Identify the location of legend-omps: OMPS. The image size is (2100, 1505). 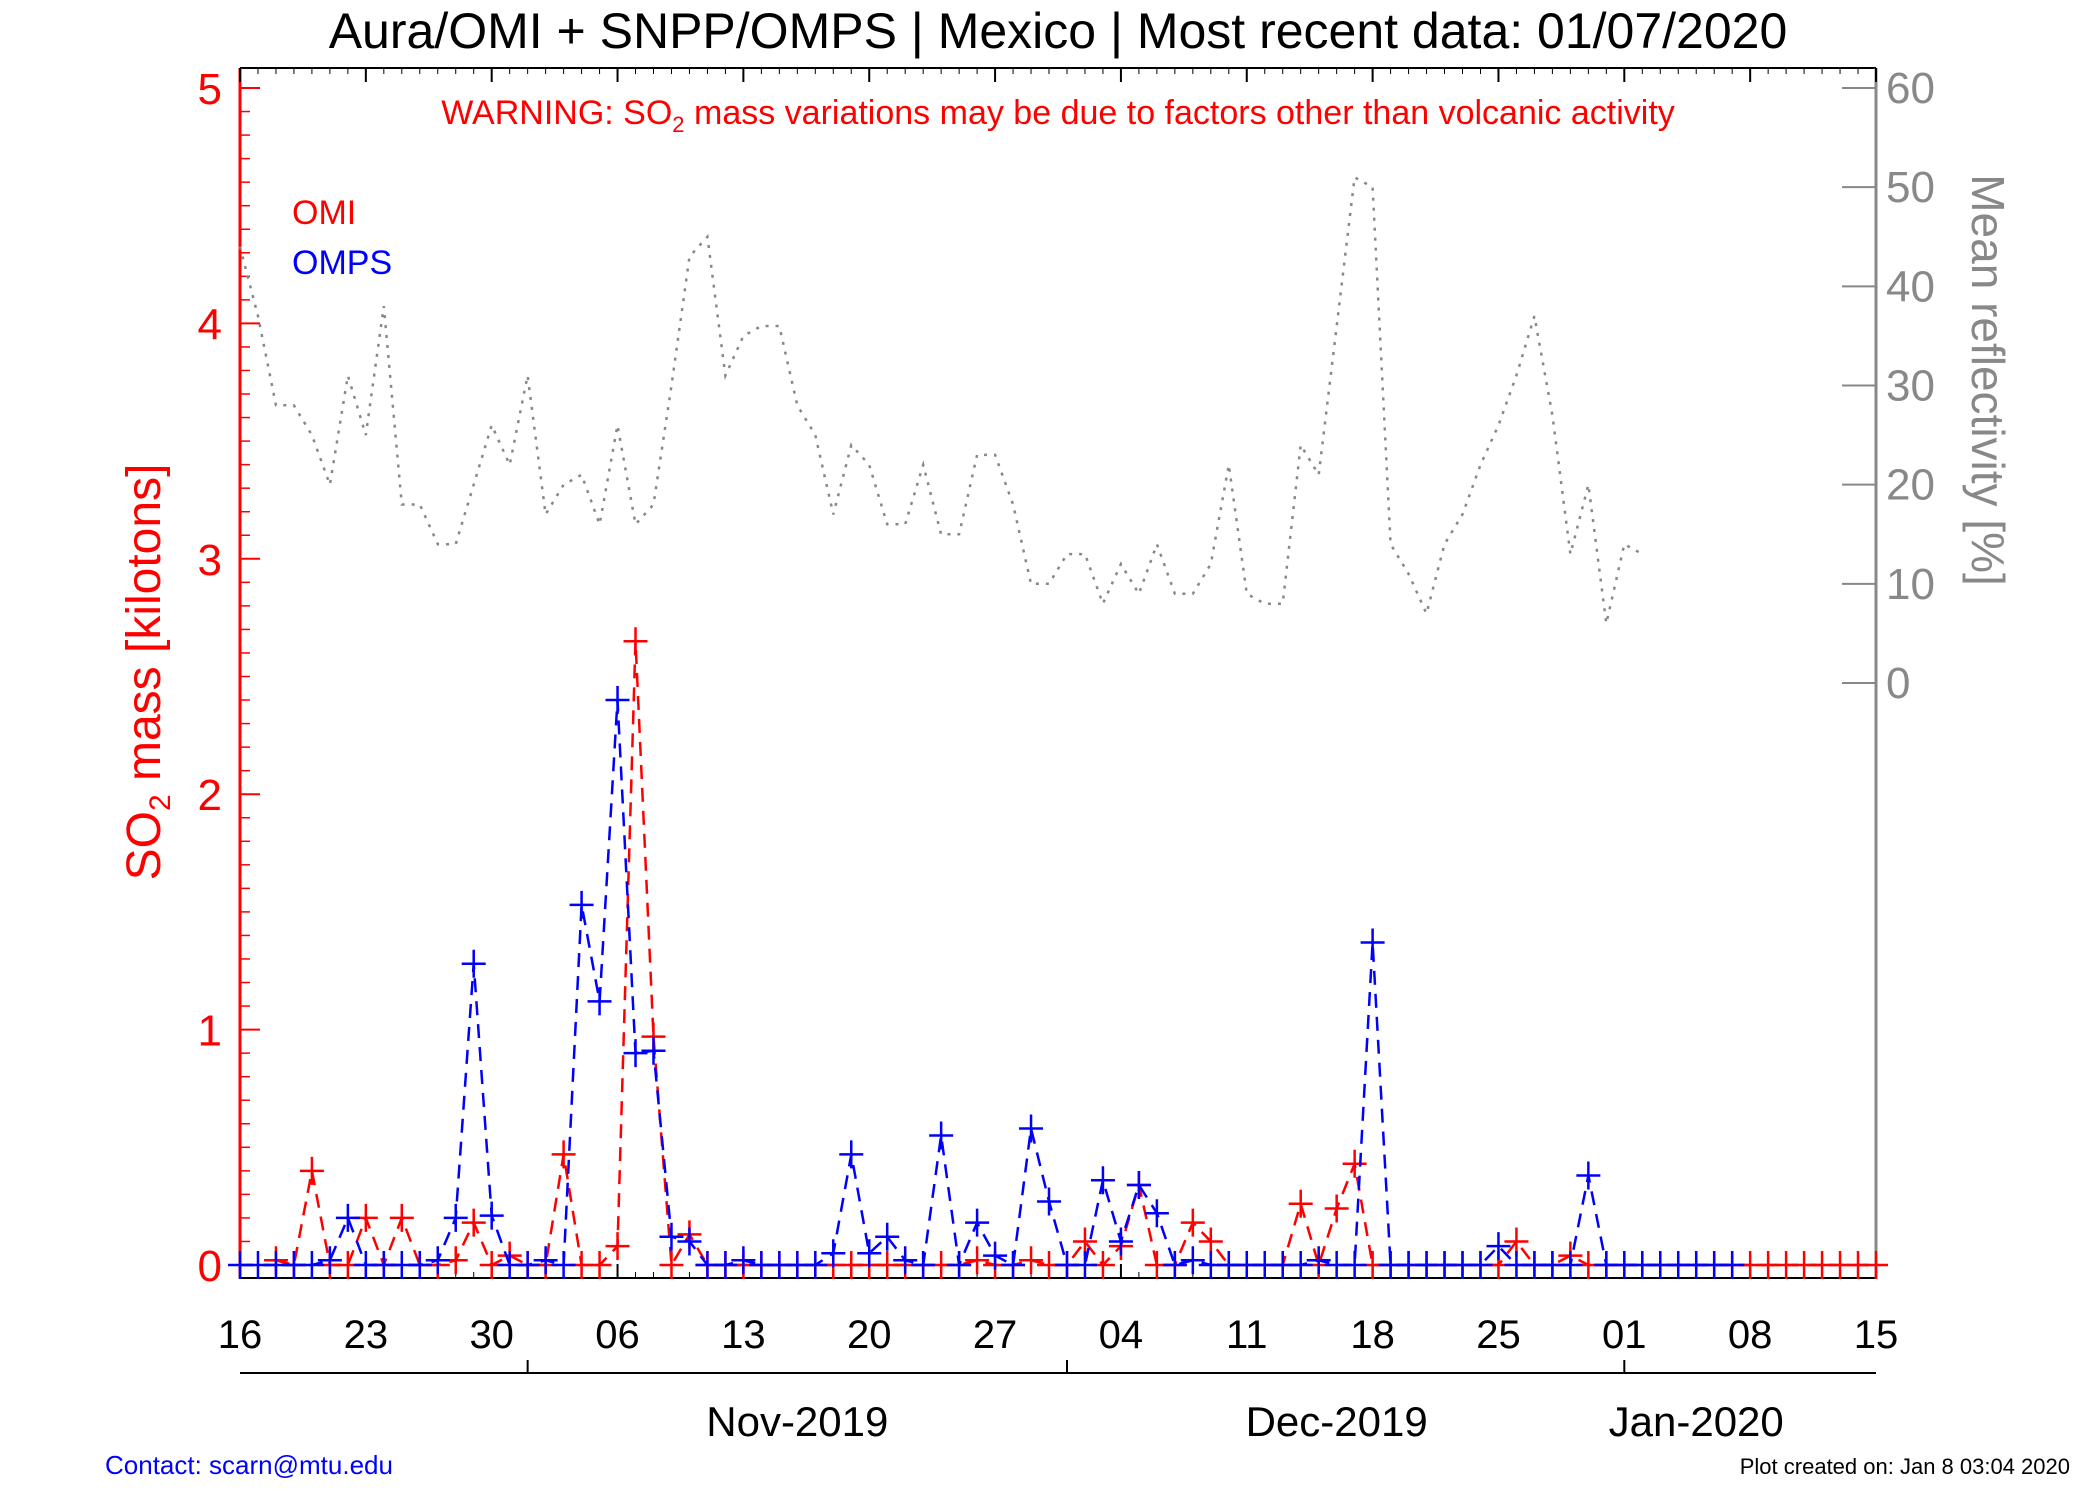
(342, 263).